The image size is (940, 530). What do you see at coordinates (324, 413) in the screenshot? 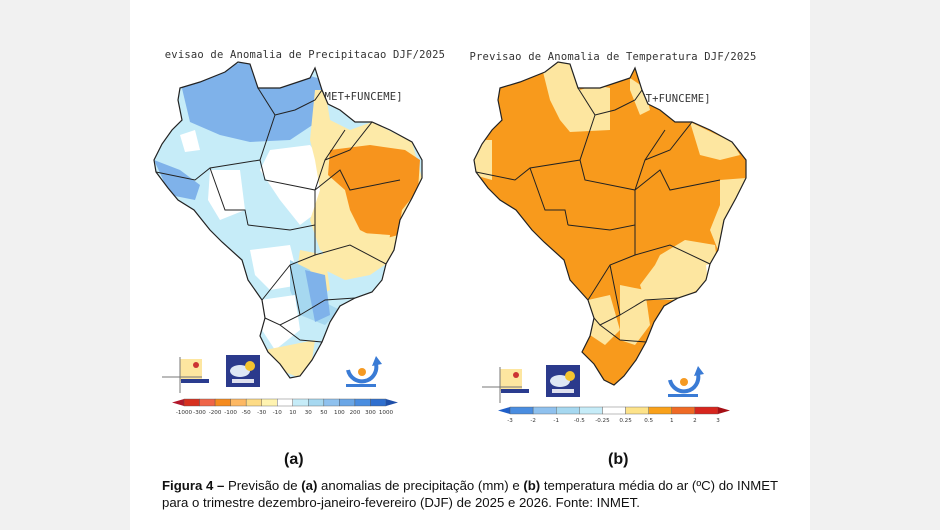
I see `precip-colorbar-tick-label: 50` at bounding box center [324, 413].